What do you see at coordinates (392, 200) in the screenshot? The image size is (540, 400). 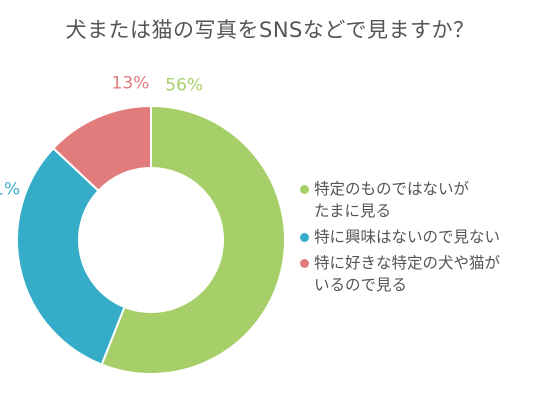 I see `legend-label-0: 特定のものではないが たまに見る` at bounding box center [392, 200].